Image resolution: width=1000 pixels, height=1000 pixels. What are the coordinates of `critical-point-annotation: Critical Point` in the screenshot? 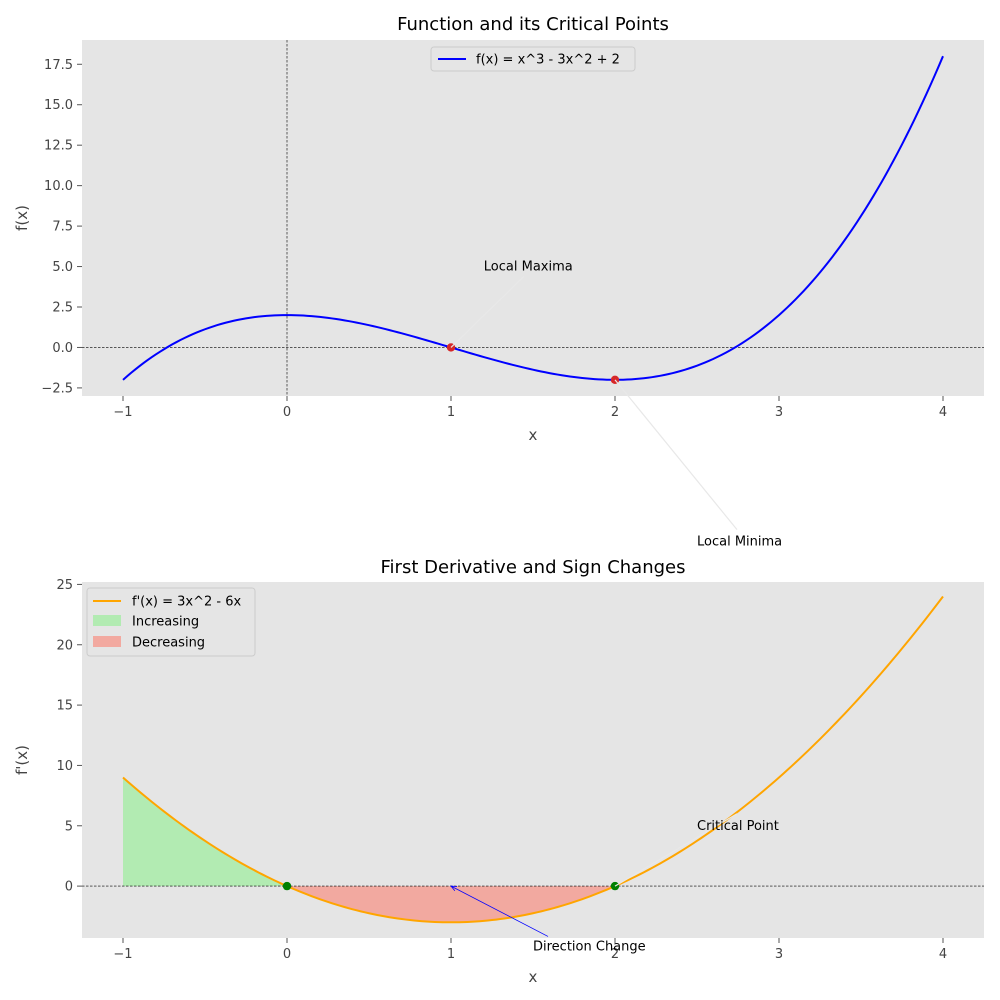 It's located at (738, 826).